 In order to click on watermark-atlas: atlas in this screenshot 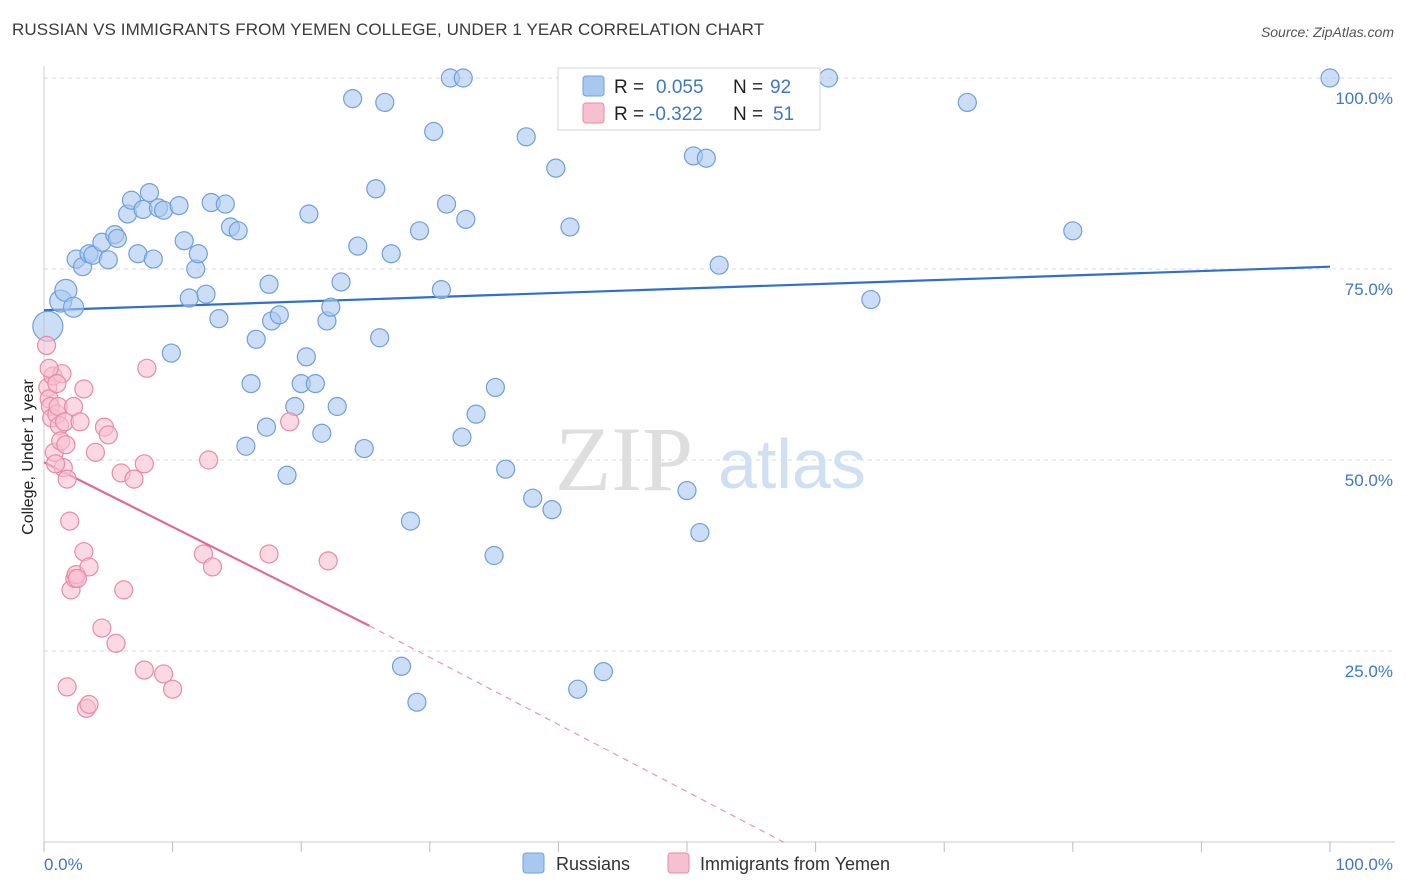, I will do `click(792, 464)`.